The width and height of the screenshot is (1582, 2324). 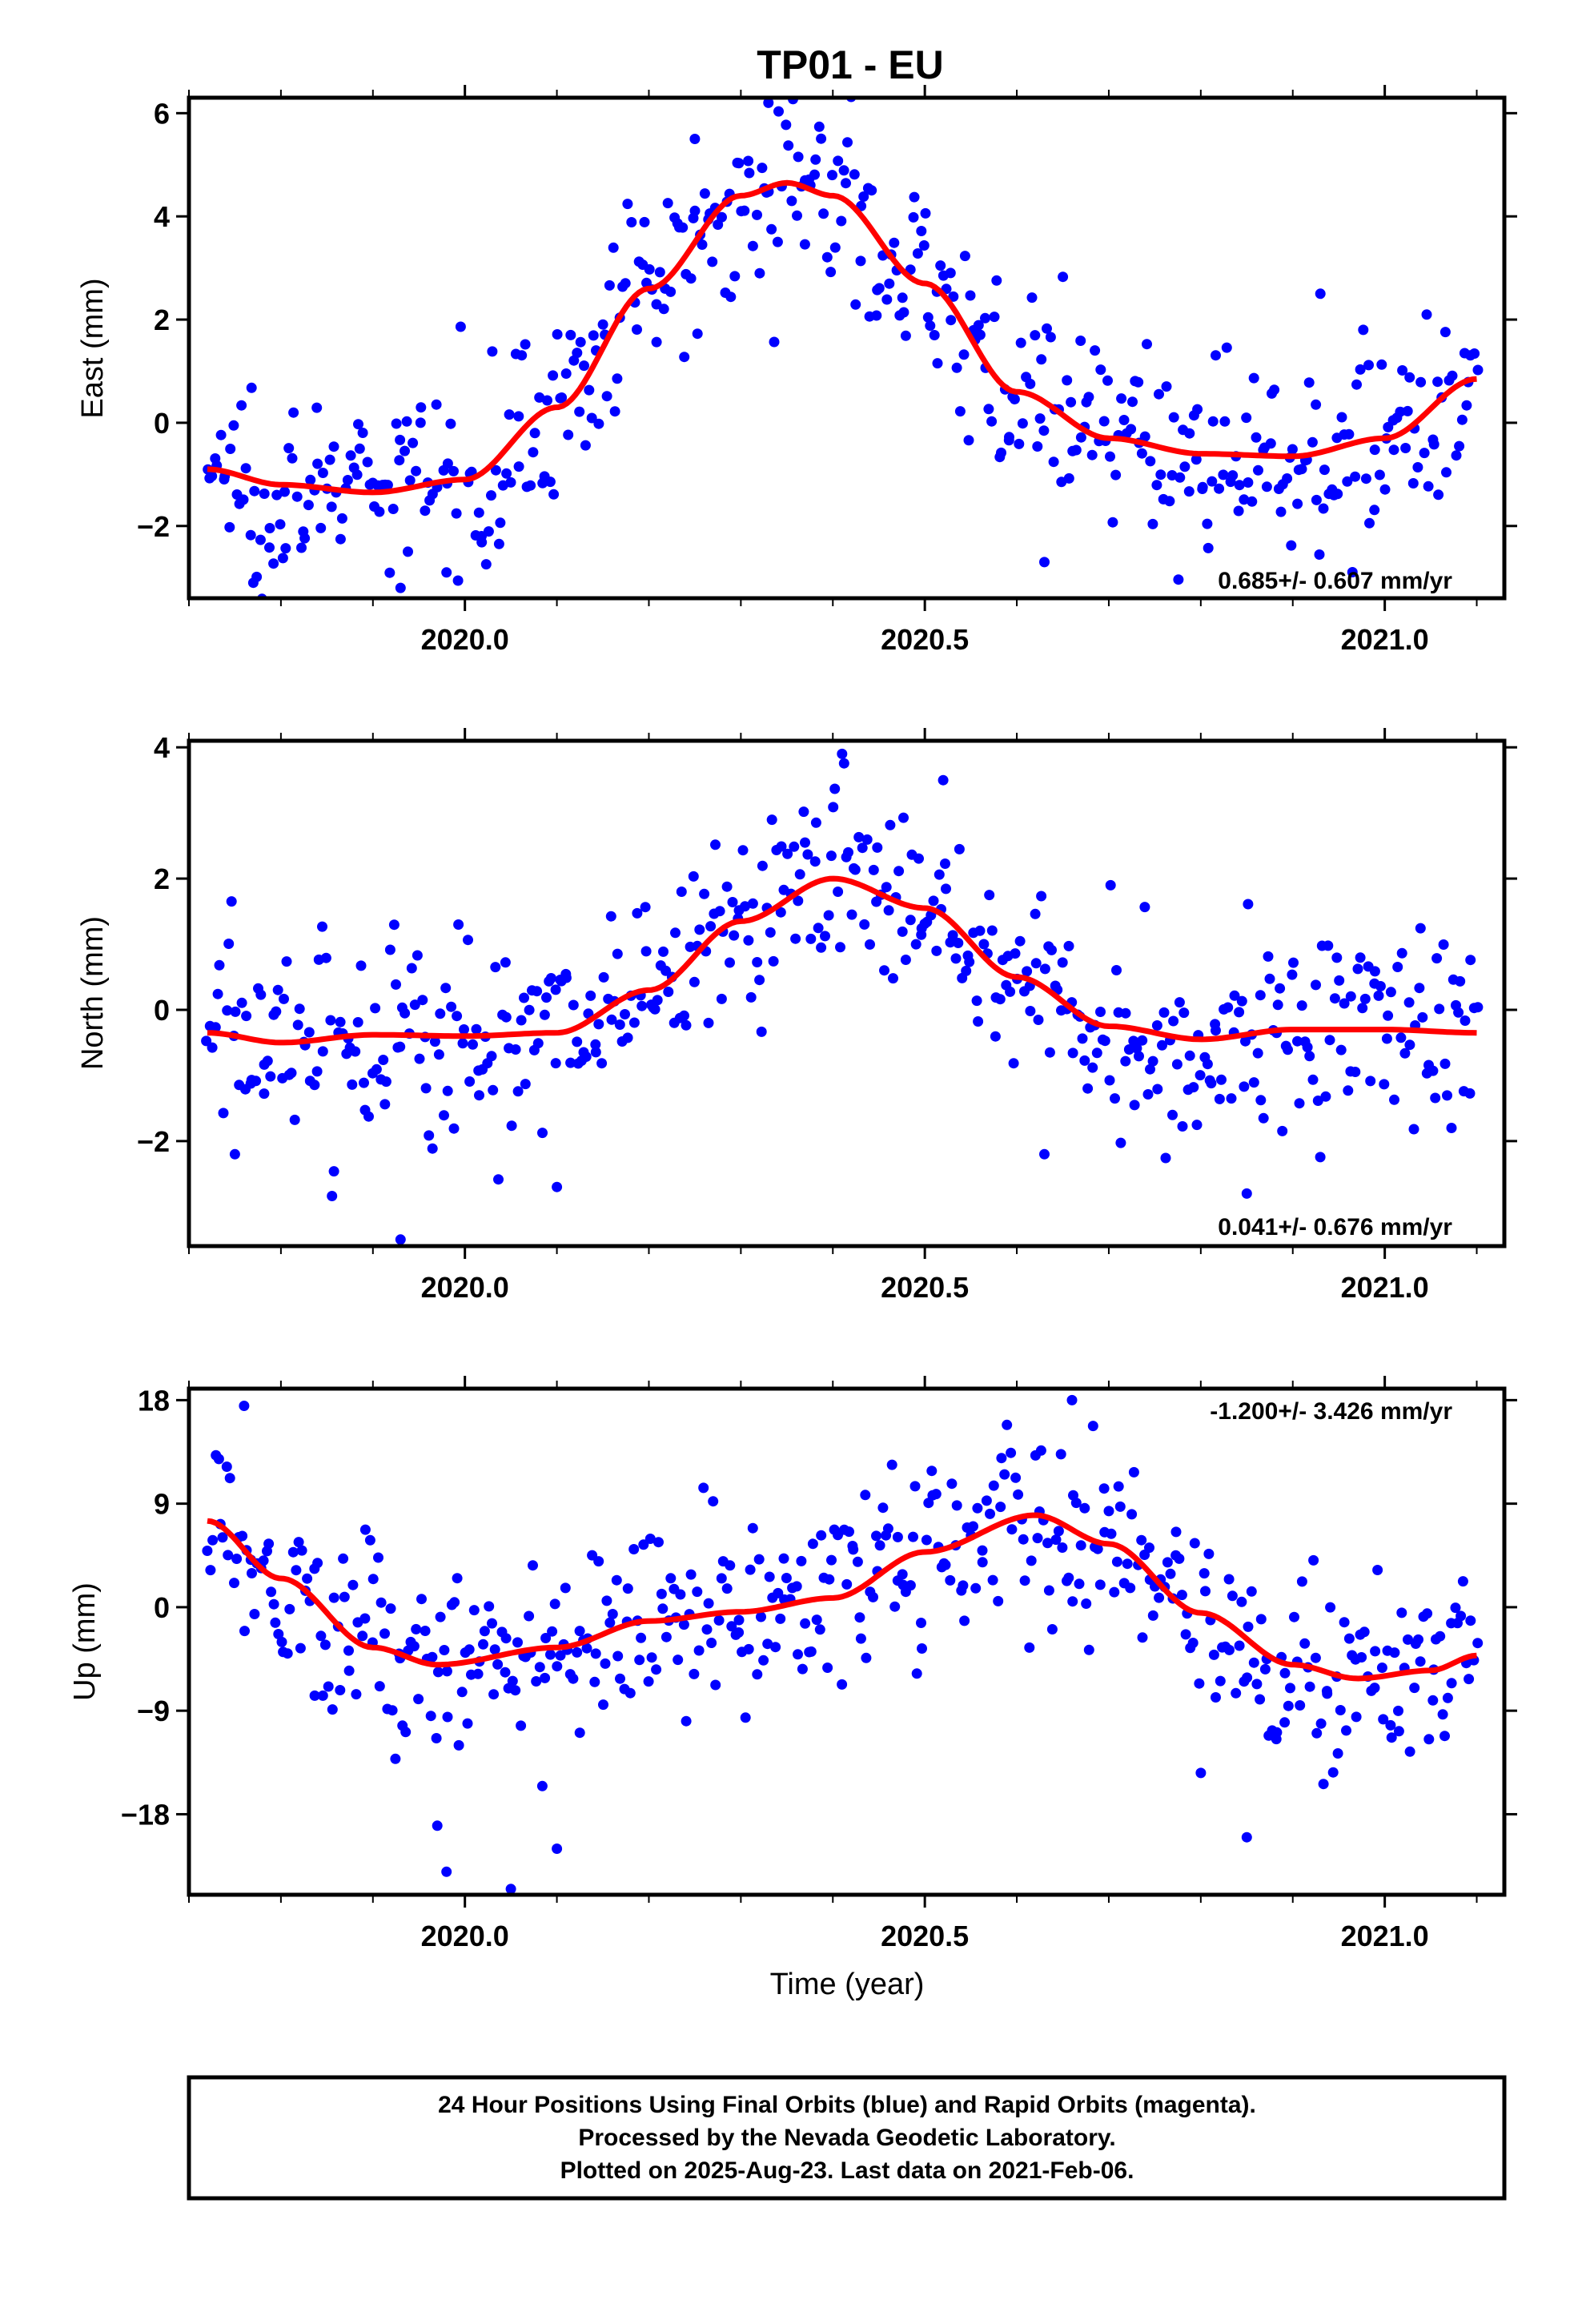 What do you see at coordinates (162, 1607) in the screenshot?
I see `up-y-tick-label: 0` at bounding box center [162, 1607].